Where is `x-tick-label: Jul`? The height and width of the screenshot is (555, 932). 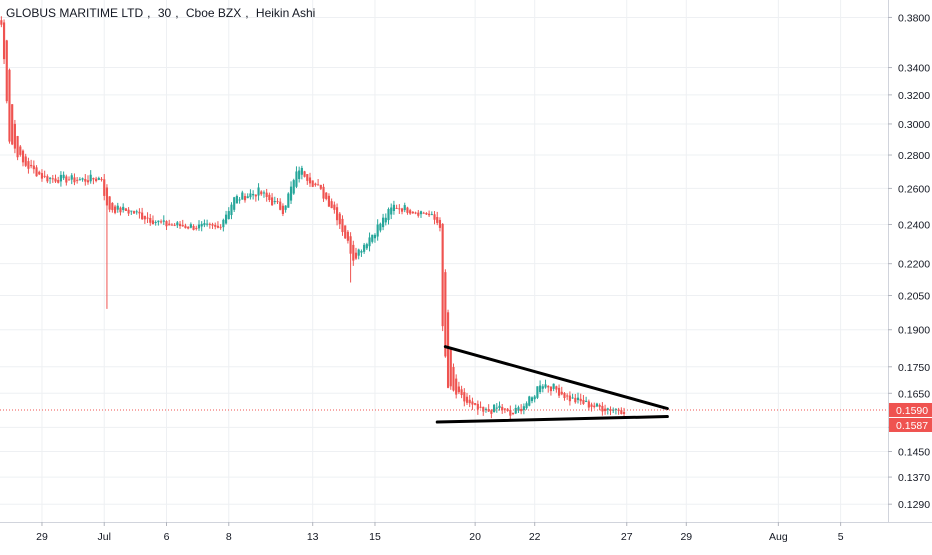 x-tick-label: Jul is located at coordinates (104, 537).